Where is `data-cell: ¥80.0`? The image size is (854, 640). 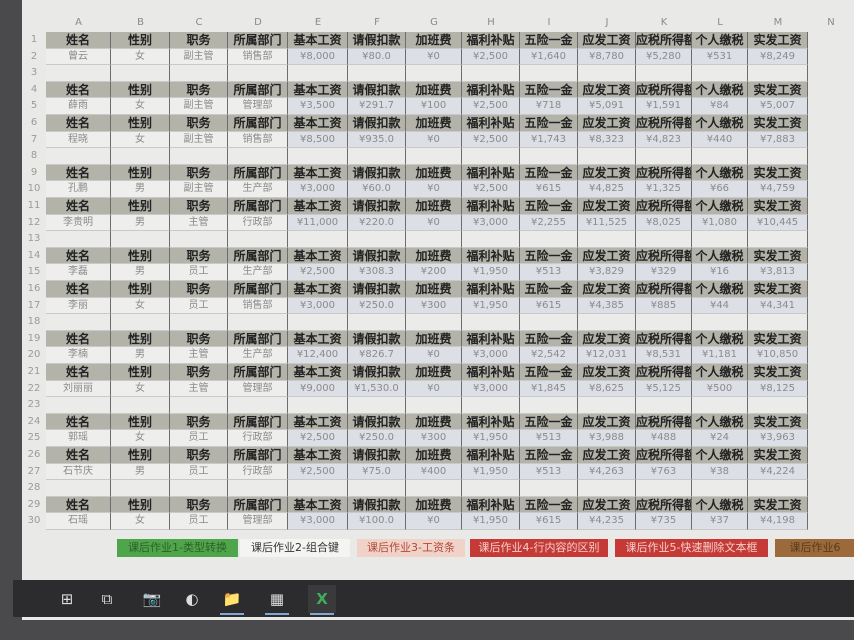 data-cell: ¥80.0 is located at coordinates (377, 57).